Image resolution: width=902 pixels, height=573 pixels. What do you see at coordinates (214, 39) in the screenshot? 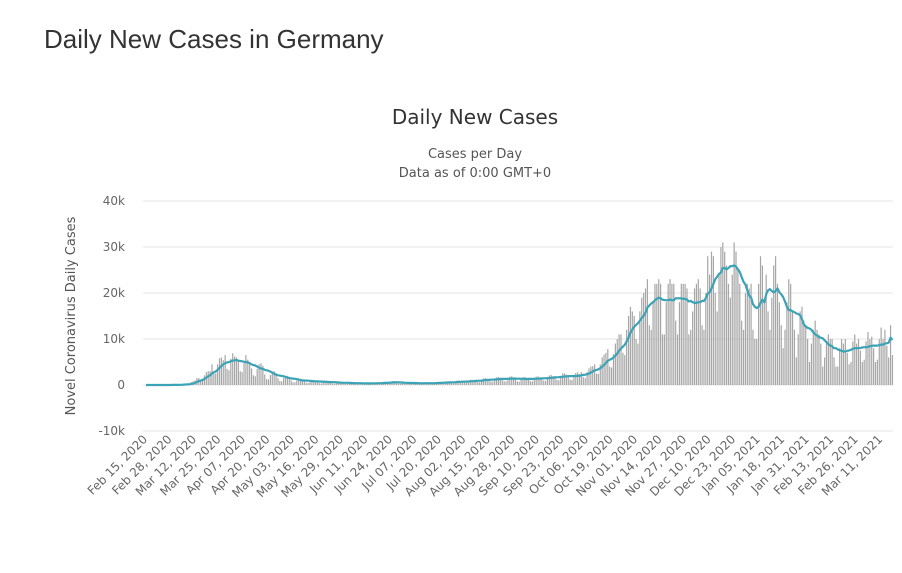
I see `page-title: Daily New Cases in Germany` at bounding box center [214, 39].